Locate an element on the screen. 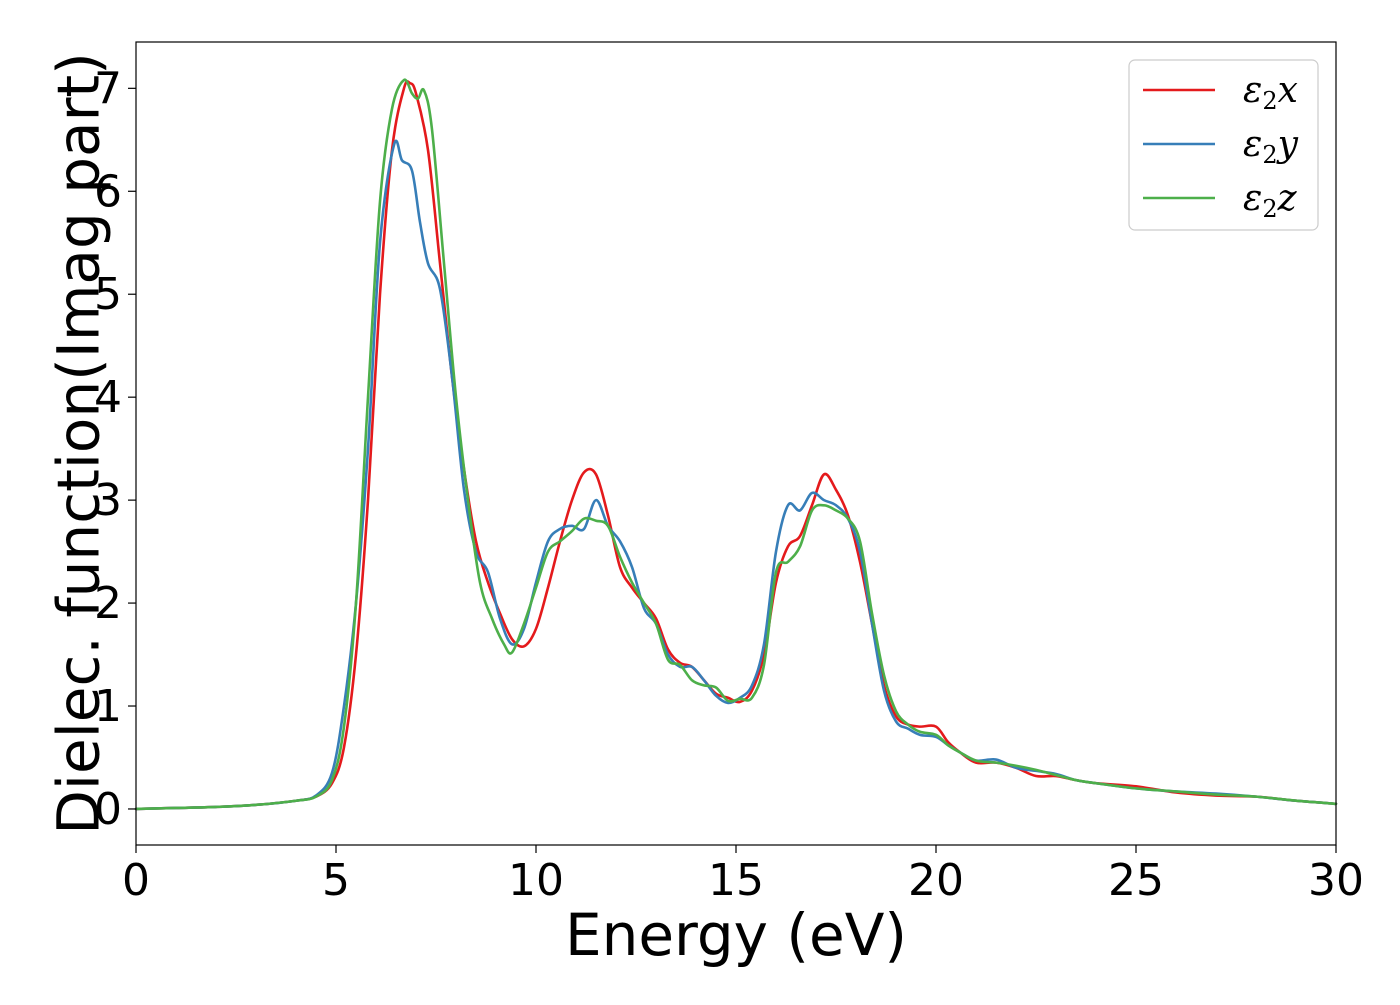 The height and width of the screenshot is (1005, 1400). y-tick-label: 4 is located at coordinates (108, 397).